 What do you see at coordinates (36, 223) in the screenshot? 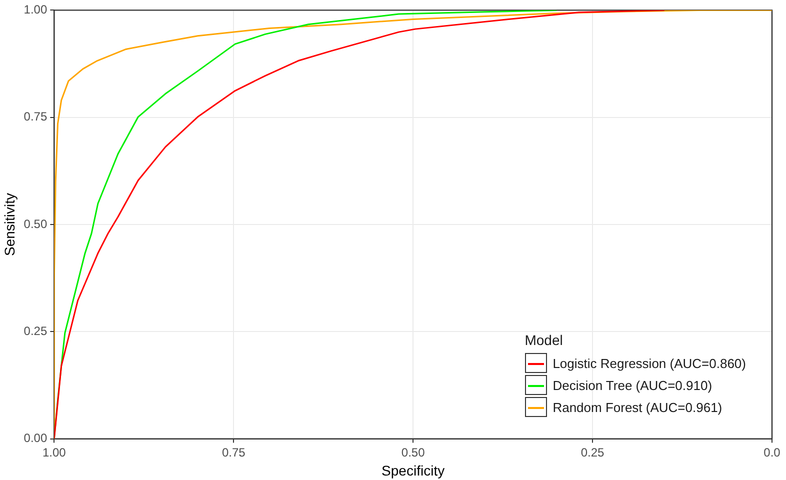
I see `y-tick-label: 0.50` at bounding box center [36, 223].